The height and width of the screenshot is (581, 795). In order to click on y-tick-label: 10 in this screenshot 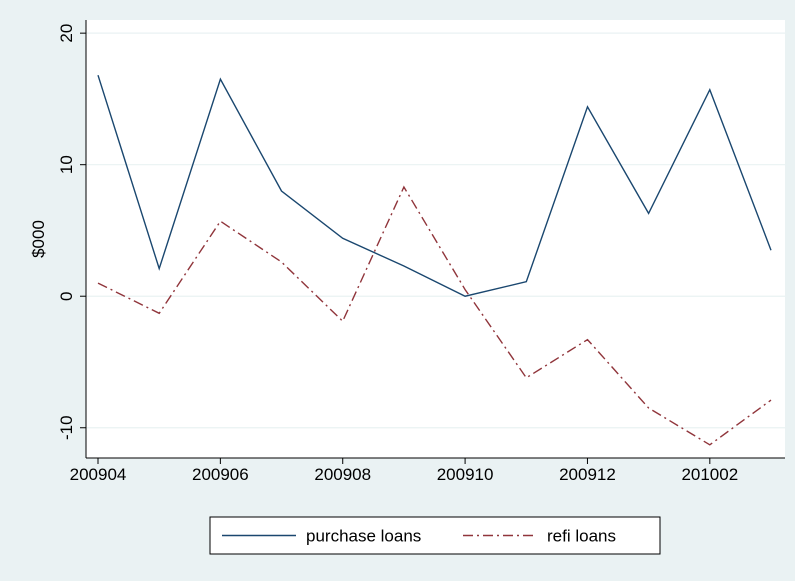, I will do `click(66, 164)`.